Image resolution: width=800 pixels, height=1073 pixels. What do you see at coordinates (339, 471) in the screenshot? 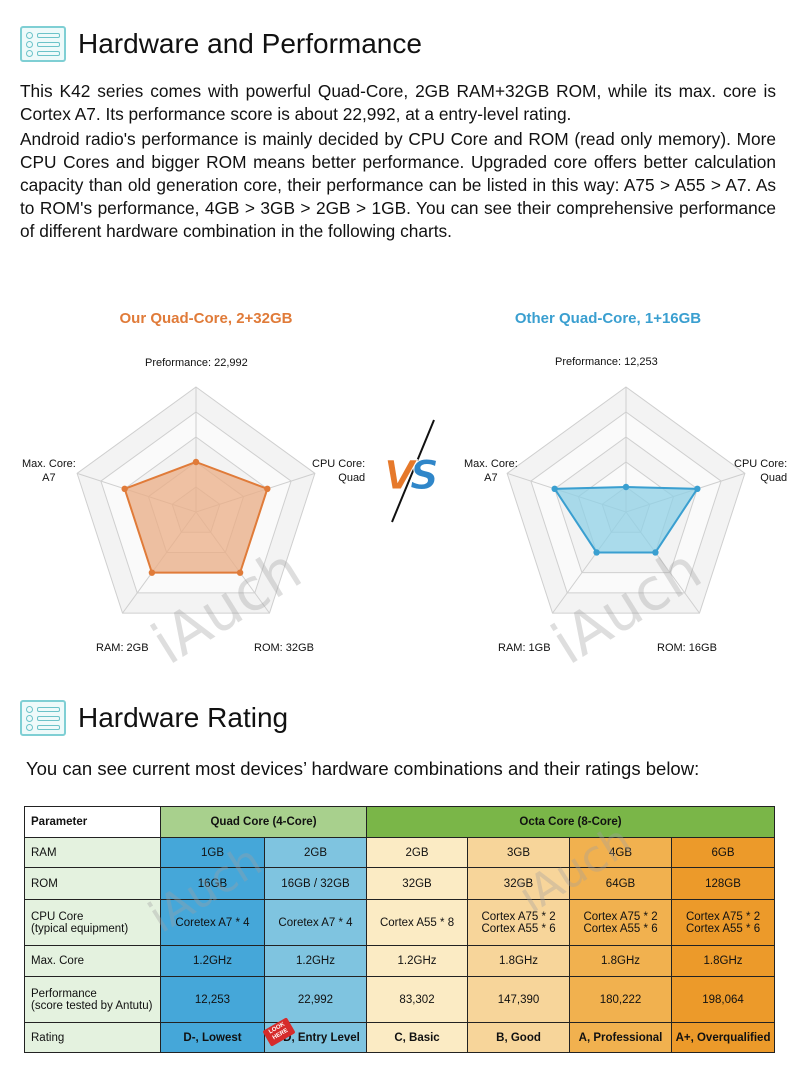
I see `left-label-cpu-core: CPU Core: Quad` at bounding box center [339, 471].